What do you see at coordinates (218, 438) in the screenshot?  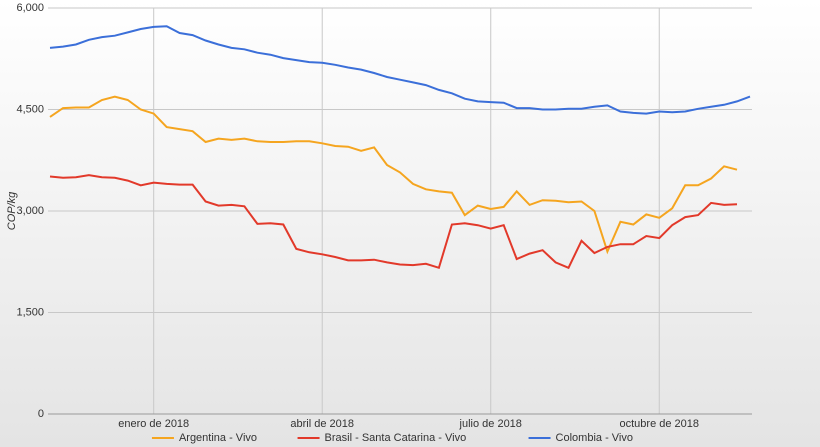 I see `legend-label: Argentina - Vivo` at bounding box center [218, 438].